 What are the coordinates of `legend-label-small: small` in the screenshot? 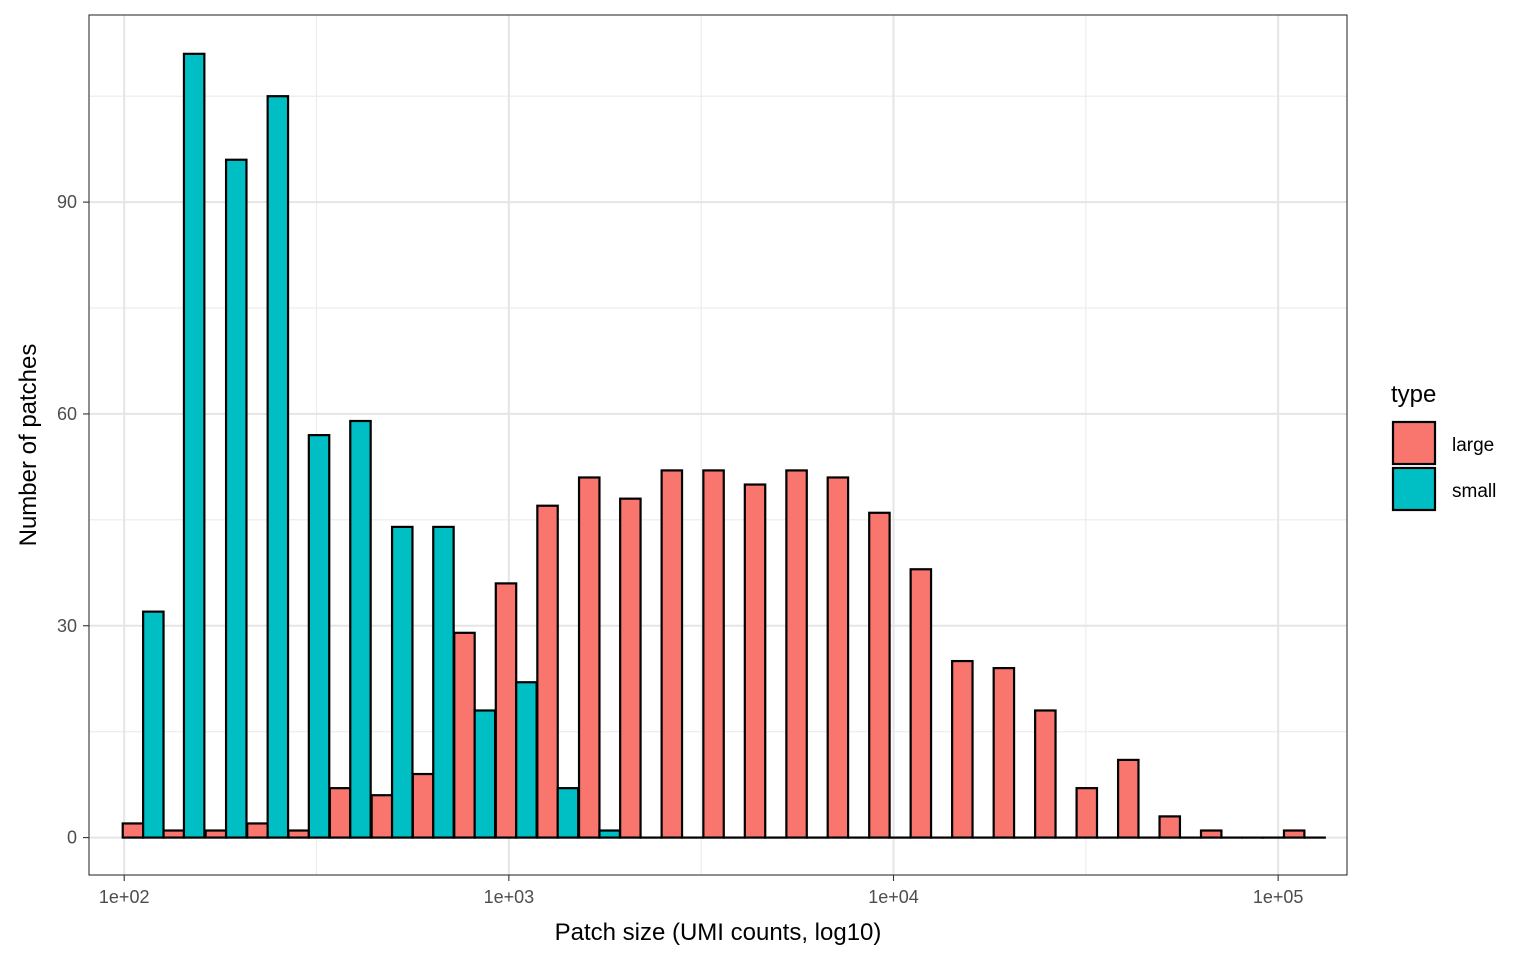 It's located at (1474, 491).